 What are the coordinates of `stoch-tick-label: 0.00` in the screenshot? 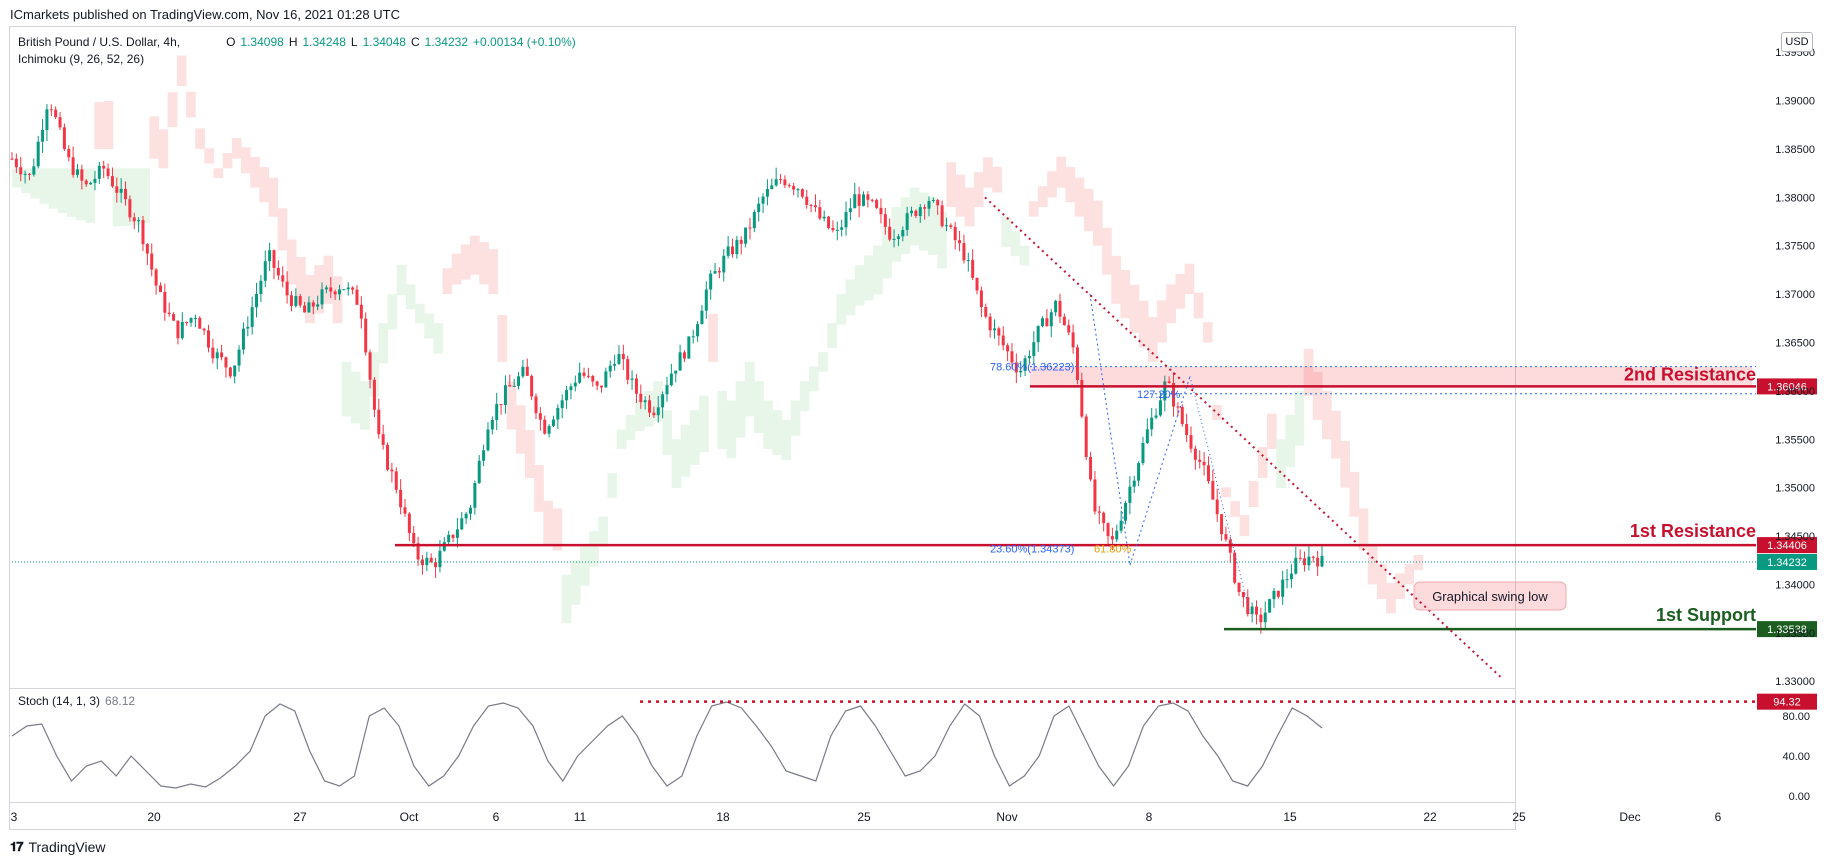 It's located at (1799, 797).